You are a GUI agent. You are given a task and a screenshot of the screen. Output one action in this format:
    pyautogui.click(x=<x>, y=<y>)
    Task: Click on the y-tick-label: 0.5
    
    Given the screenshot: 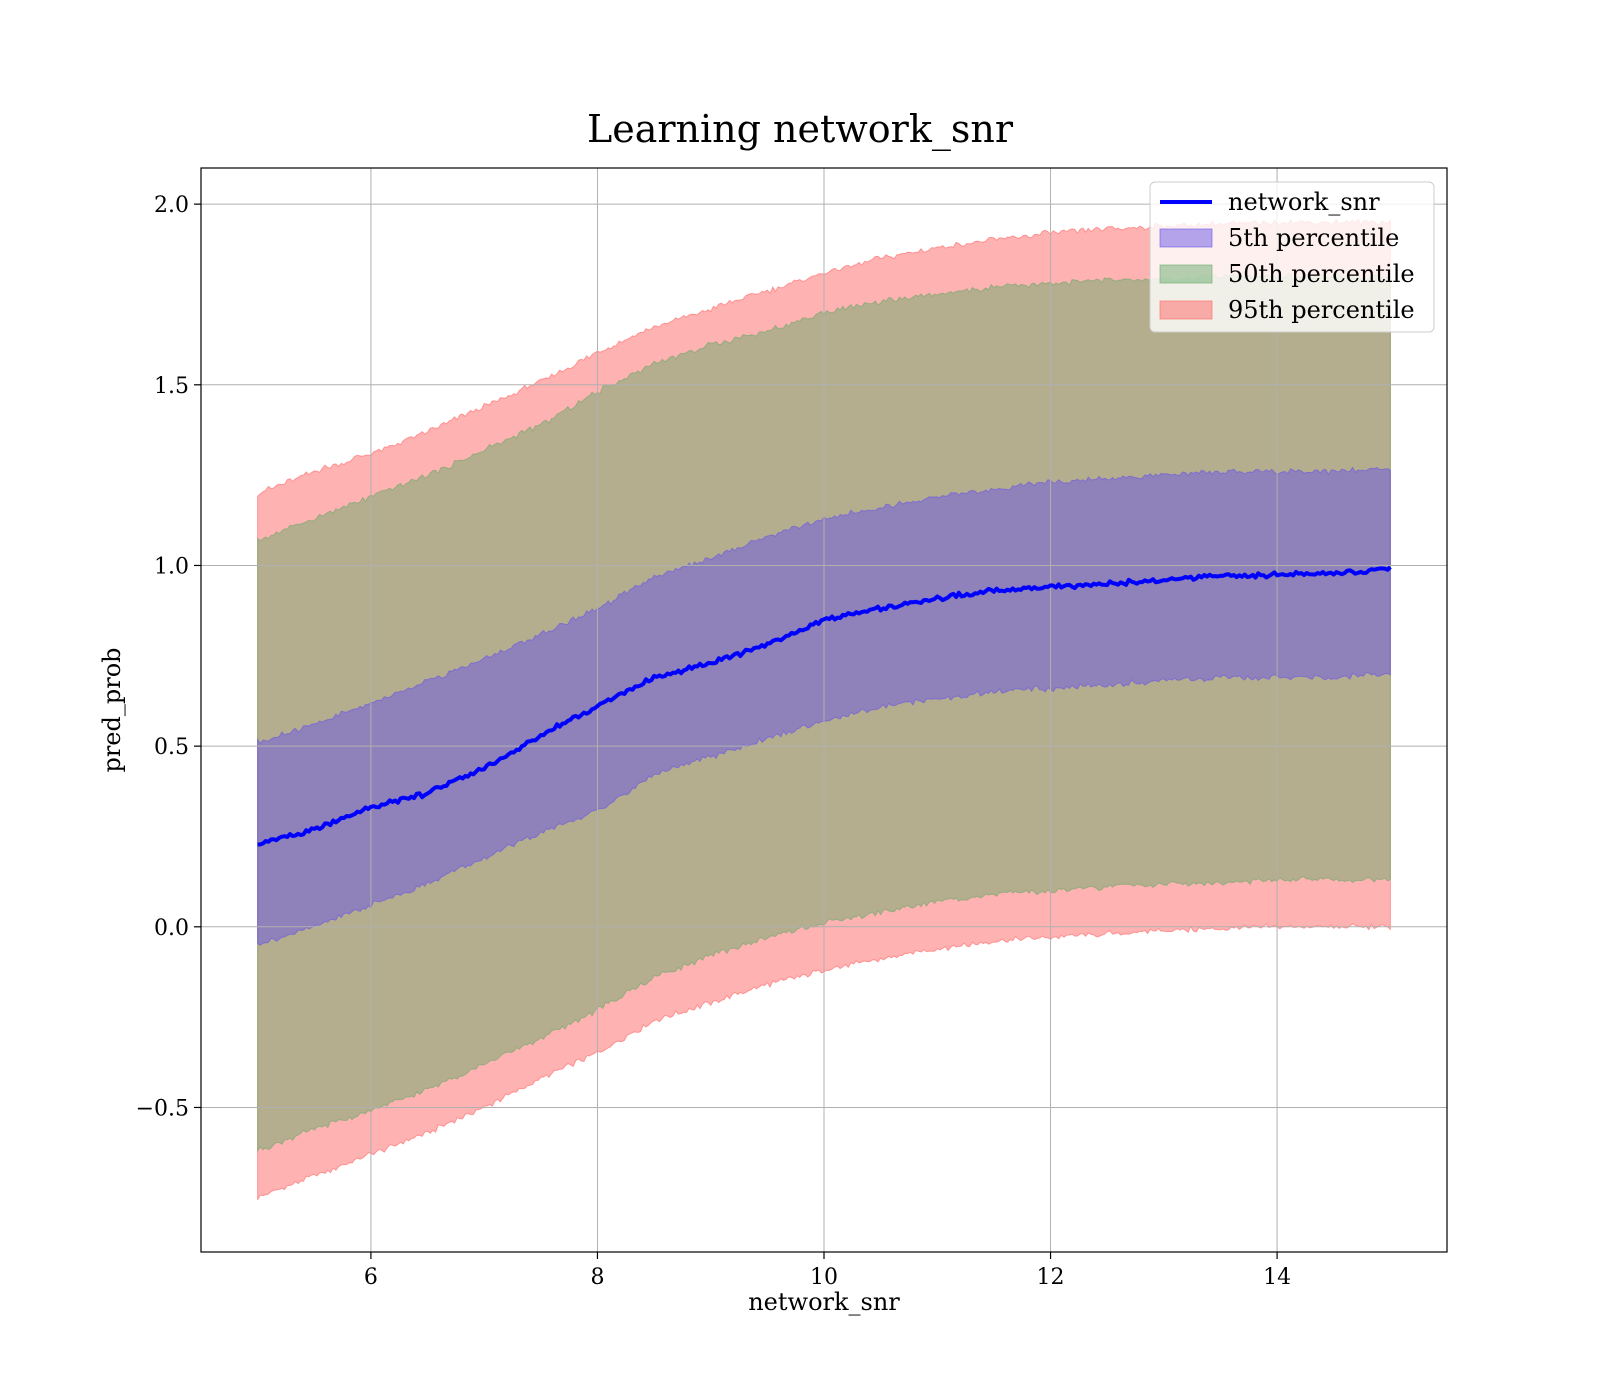 What is the action you would take?
    pyautogui.click(x=171, y=747)
    